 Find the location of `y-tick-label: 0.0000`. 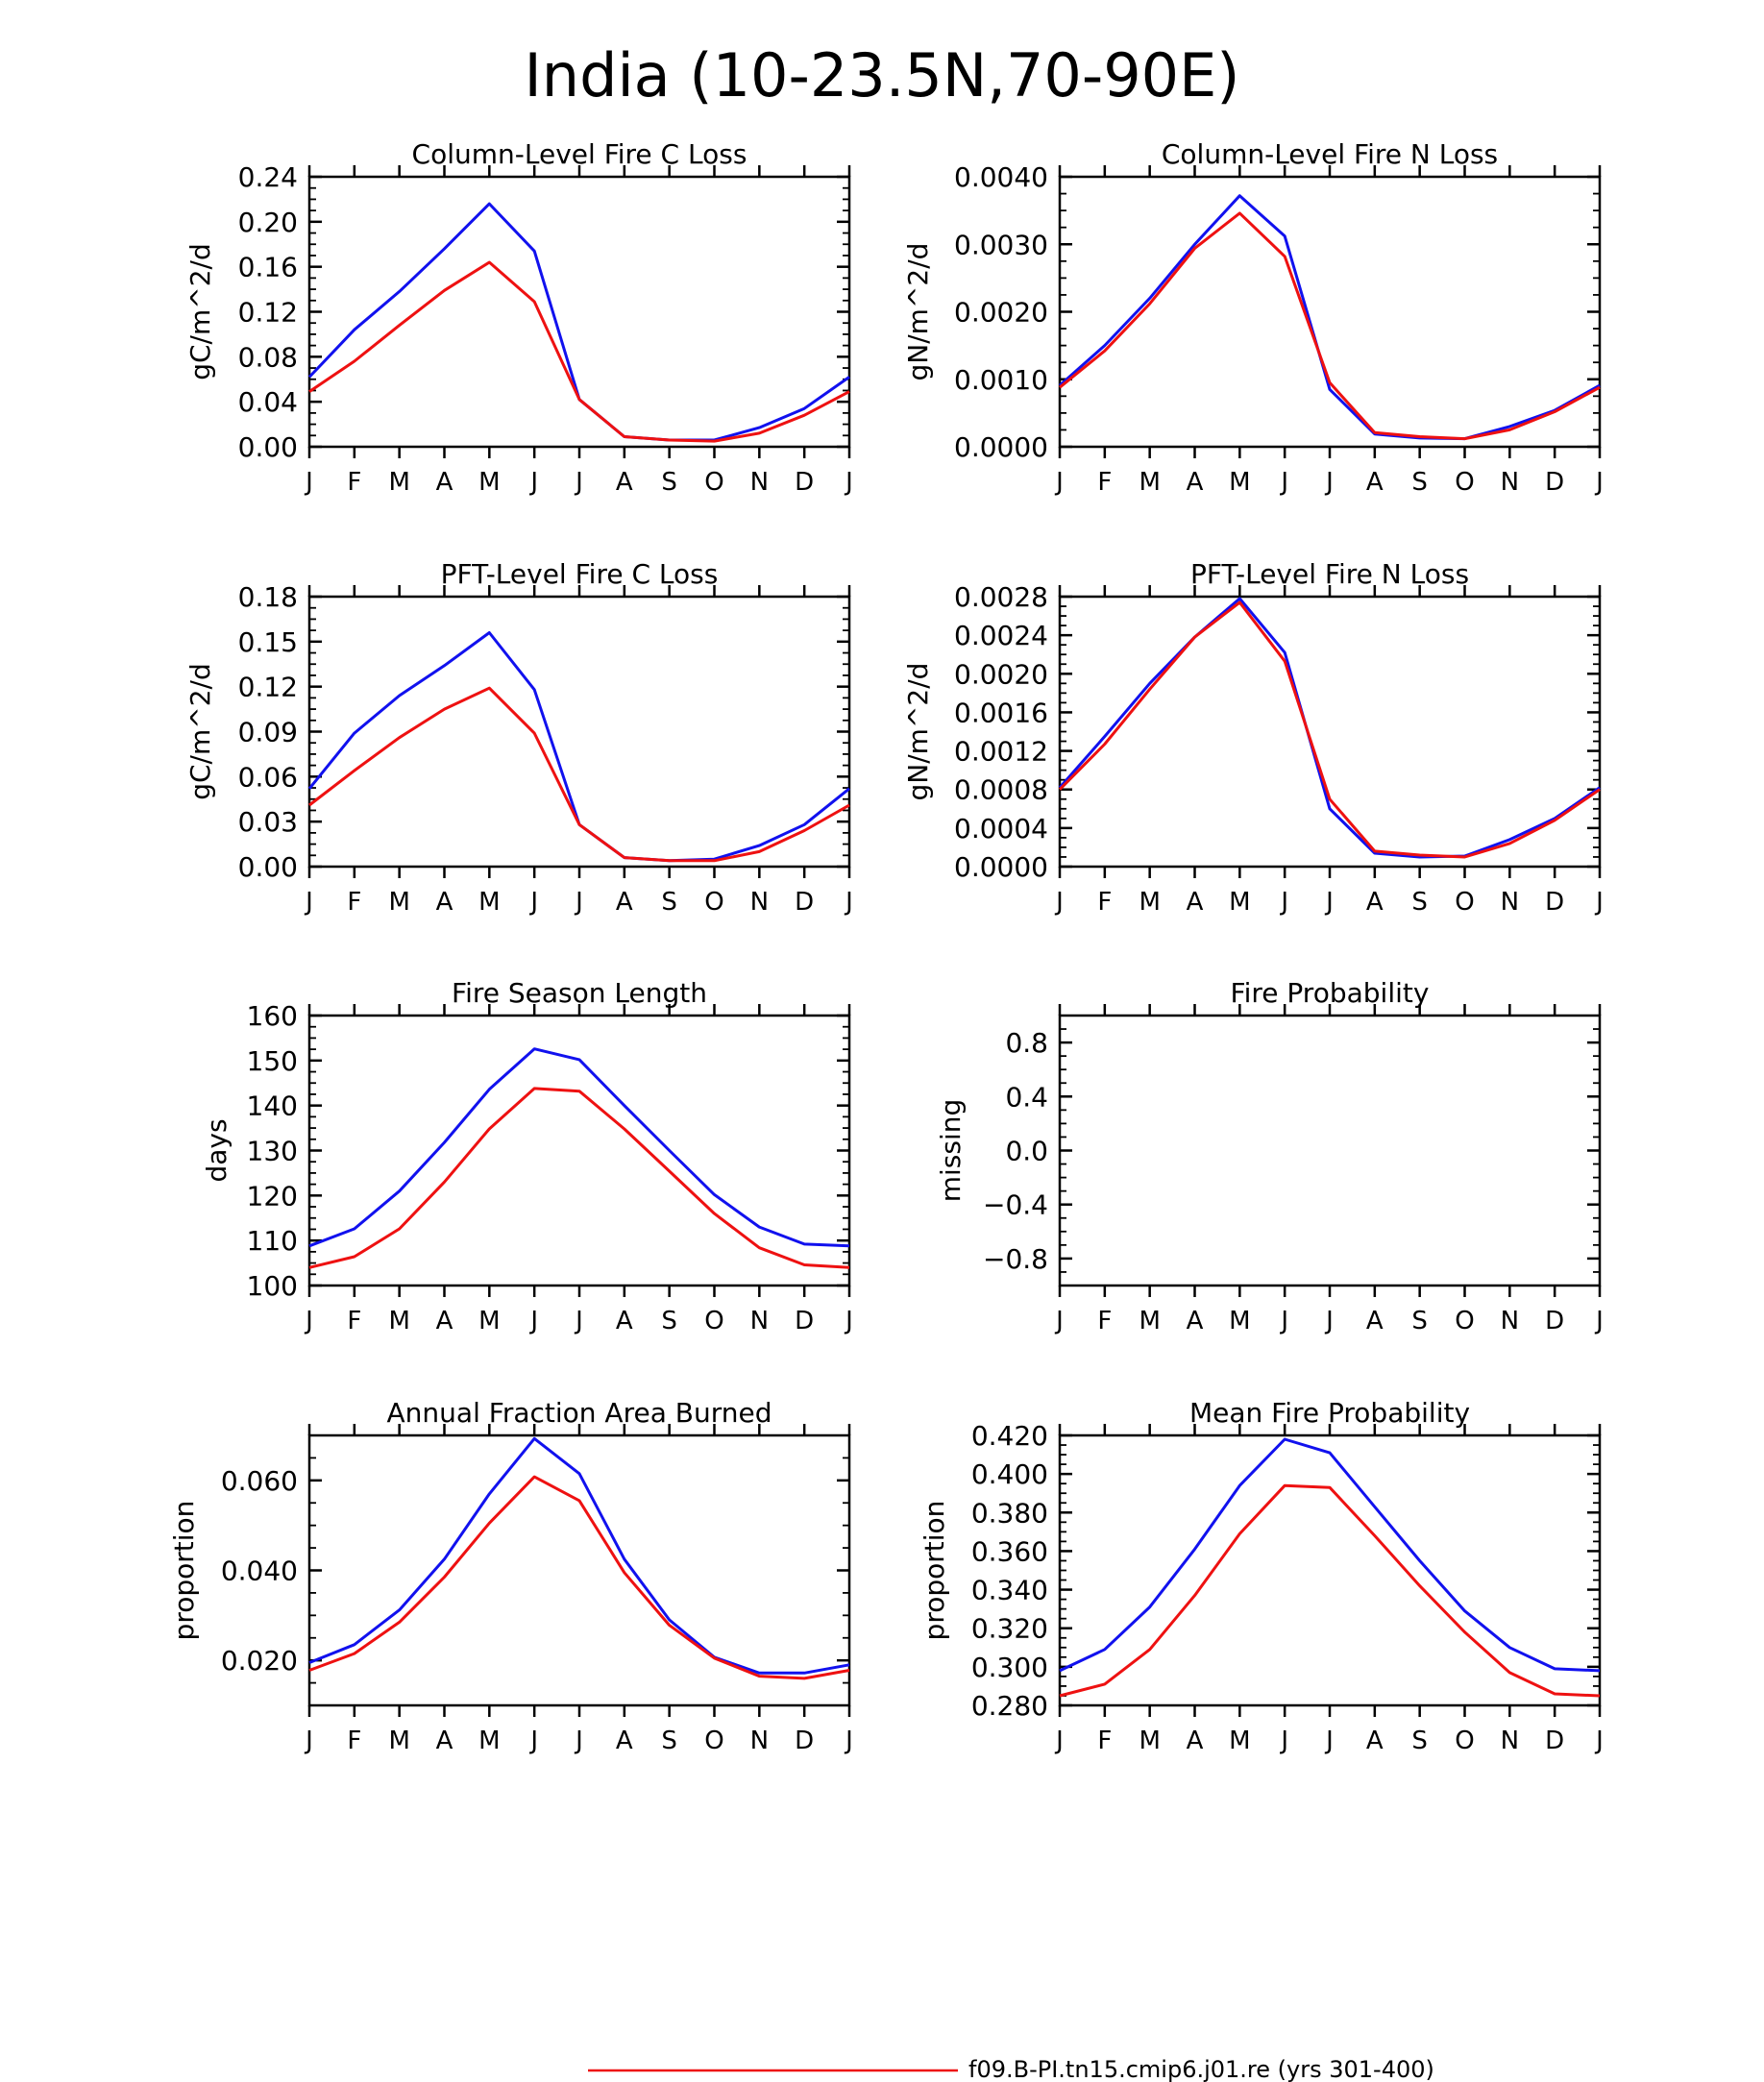

y-tick-label: 0.0000 is located at coordinates (1001, 867).